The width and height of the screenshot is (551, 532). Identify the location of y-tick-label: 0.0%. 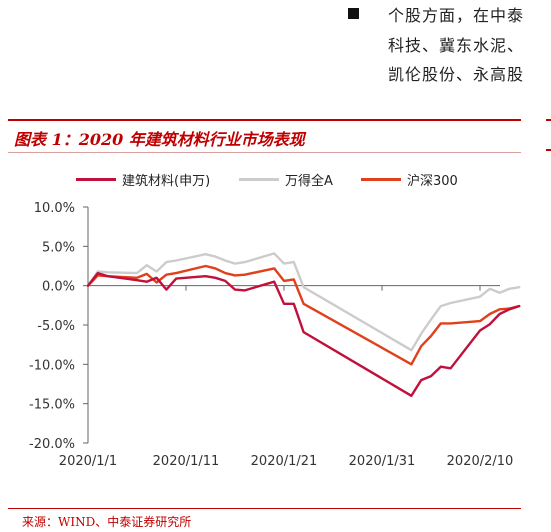
(58, 287).